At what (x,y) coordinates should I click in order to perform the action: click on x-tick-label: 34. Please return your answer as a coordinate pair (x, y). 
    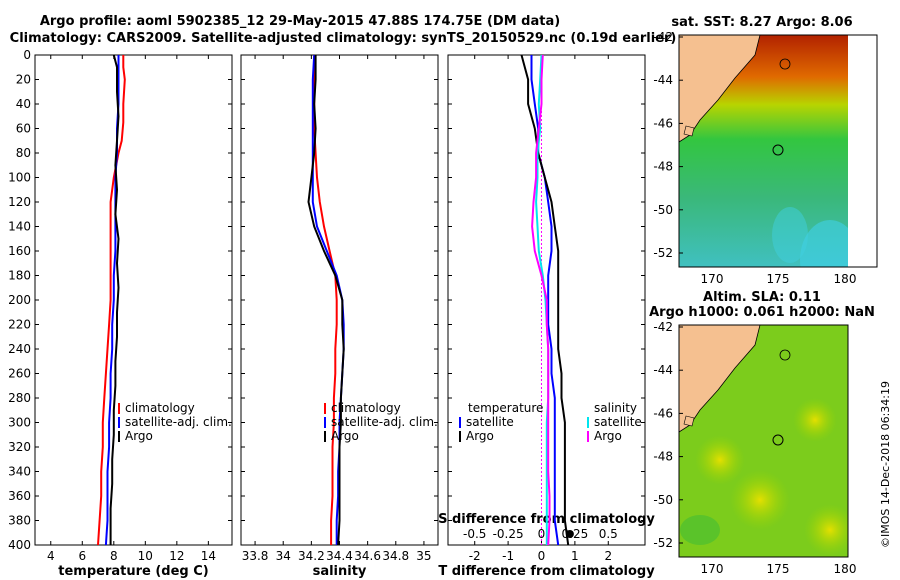
    Looking at the image, I should click on (283, 556).